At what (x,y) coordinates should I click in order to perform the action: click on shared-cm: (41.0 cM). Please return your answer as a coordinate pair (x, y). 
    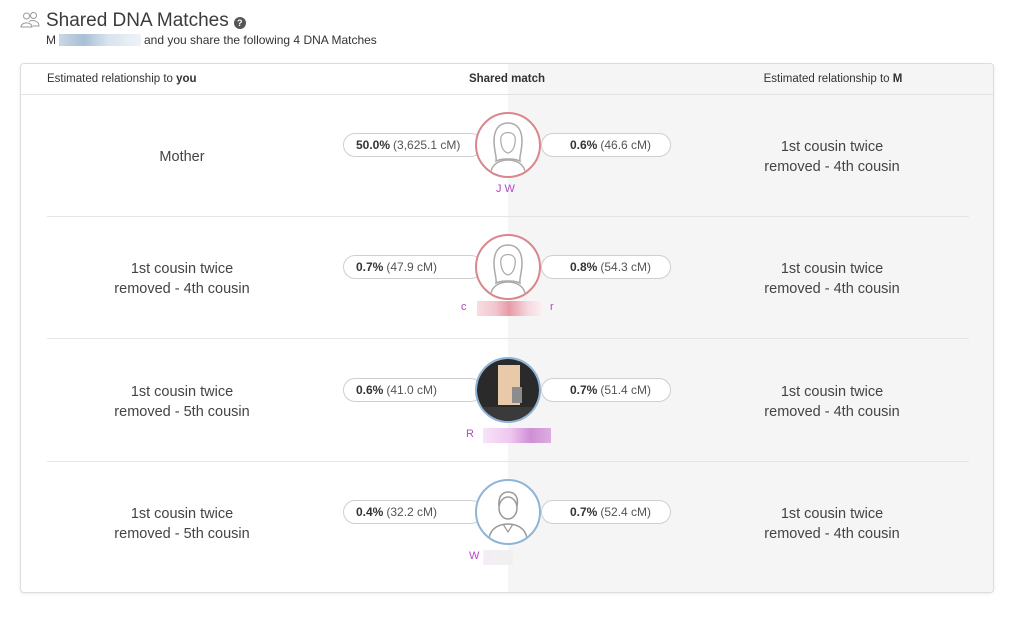
    Looking at the image, I should click on (412, 390).